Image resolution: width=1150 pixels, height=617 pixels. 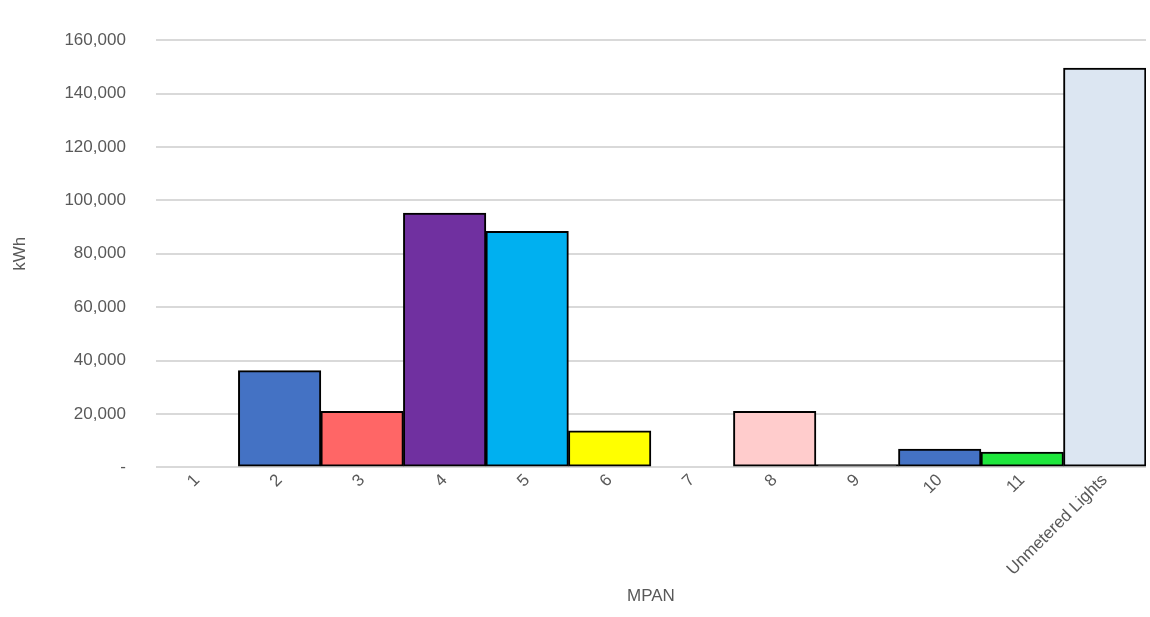 I want to click on x-tick-label: 8, so click(x=770, y=480).